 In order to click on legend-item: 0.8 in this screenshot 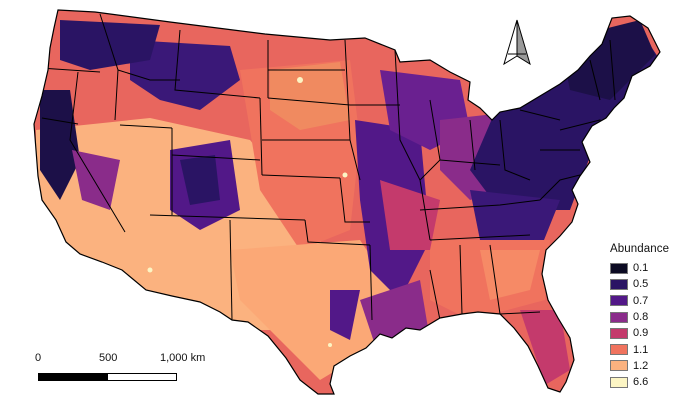, I will do `click(643, 317)`.